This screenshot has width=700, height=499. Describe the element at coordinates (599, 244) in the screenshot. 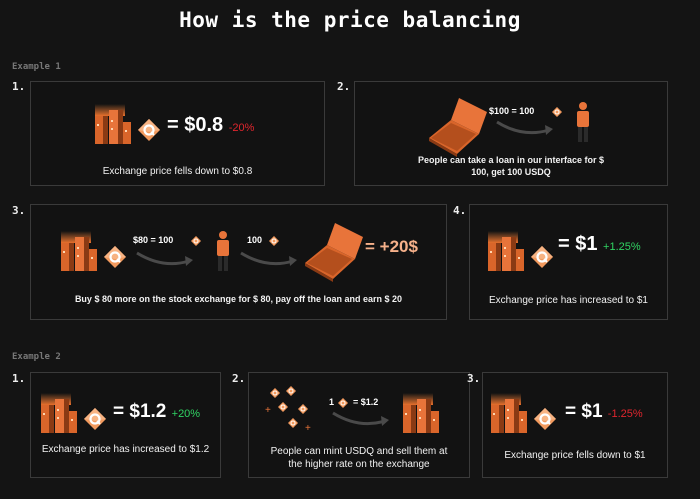

I see `price-value: = $1 +1.25%` at that location.